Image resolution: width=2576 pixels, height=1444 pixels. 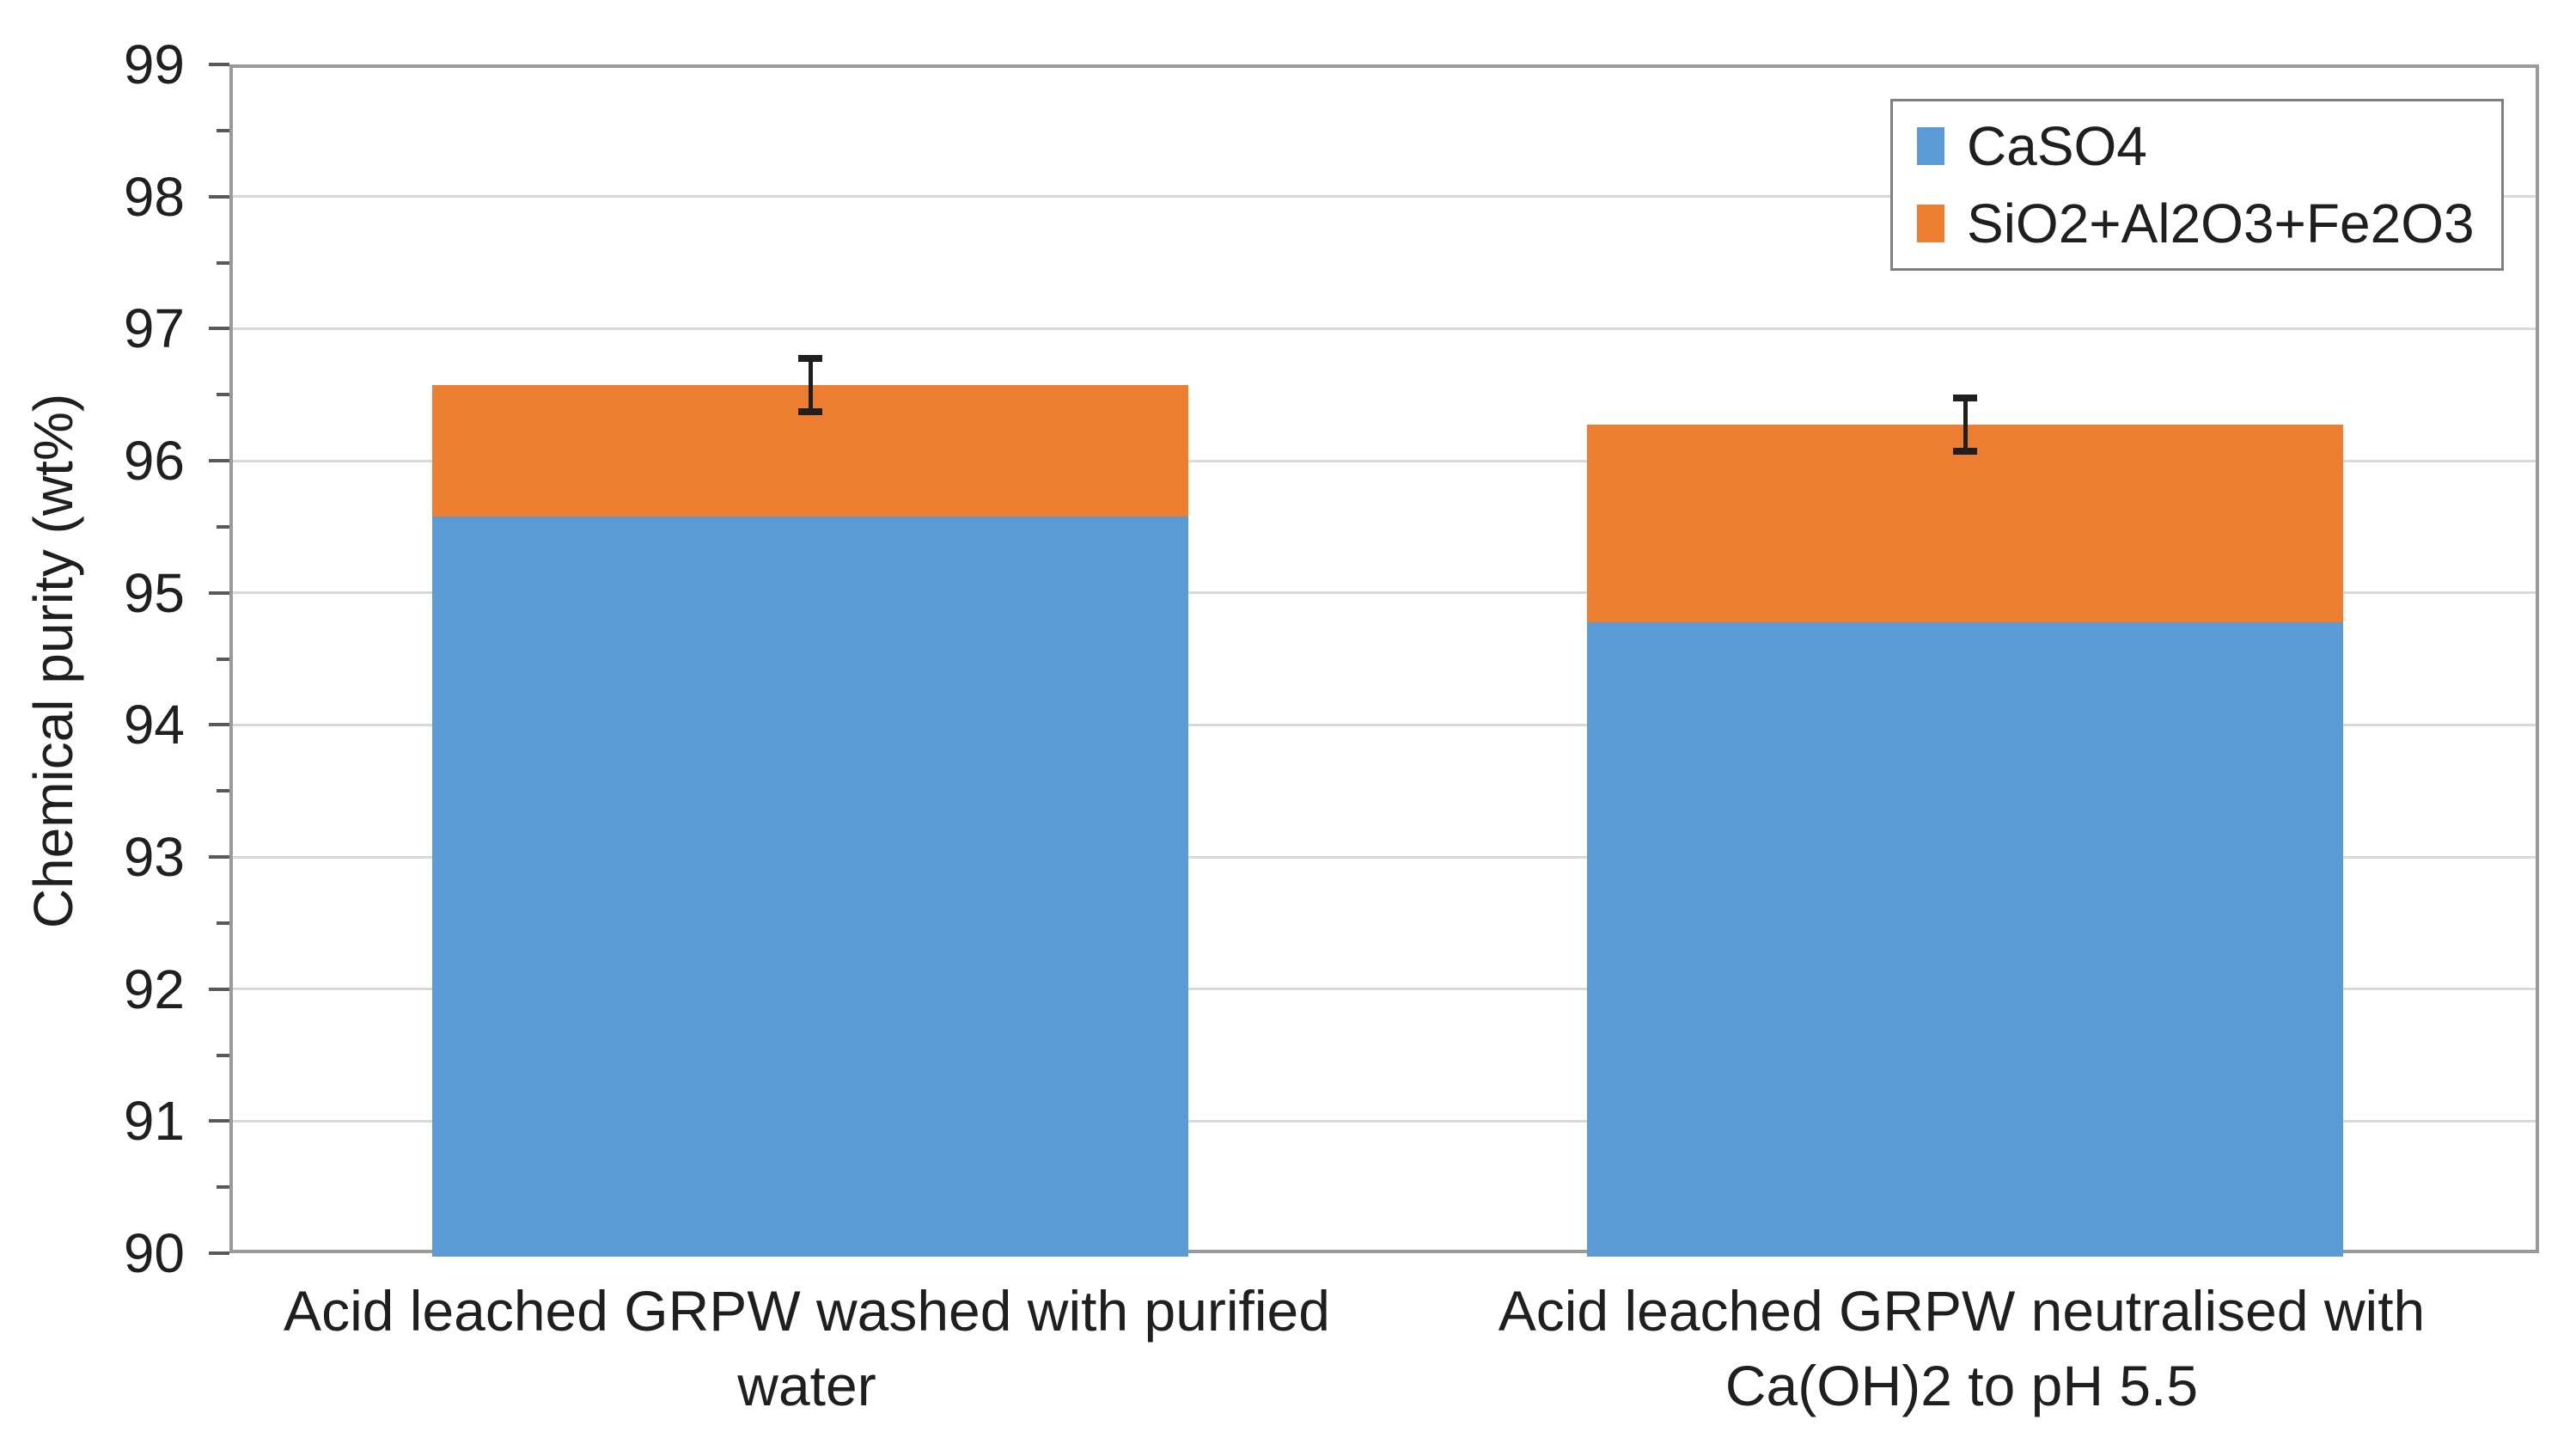 What do you see at coordinates (154, 197) in the screenshot?
I see `y-tick-label: 98` at bounding box center [154, 197].